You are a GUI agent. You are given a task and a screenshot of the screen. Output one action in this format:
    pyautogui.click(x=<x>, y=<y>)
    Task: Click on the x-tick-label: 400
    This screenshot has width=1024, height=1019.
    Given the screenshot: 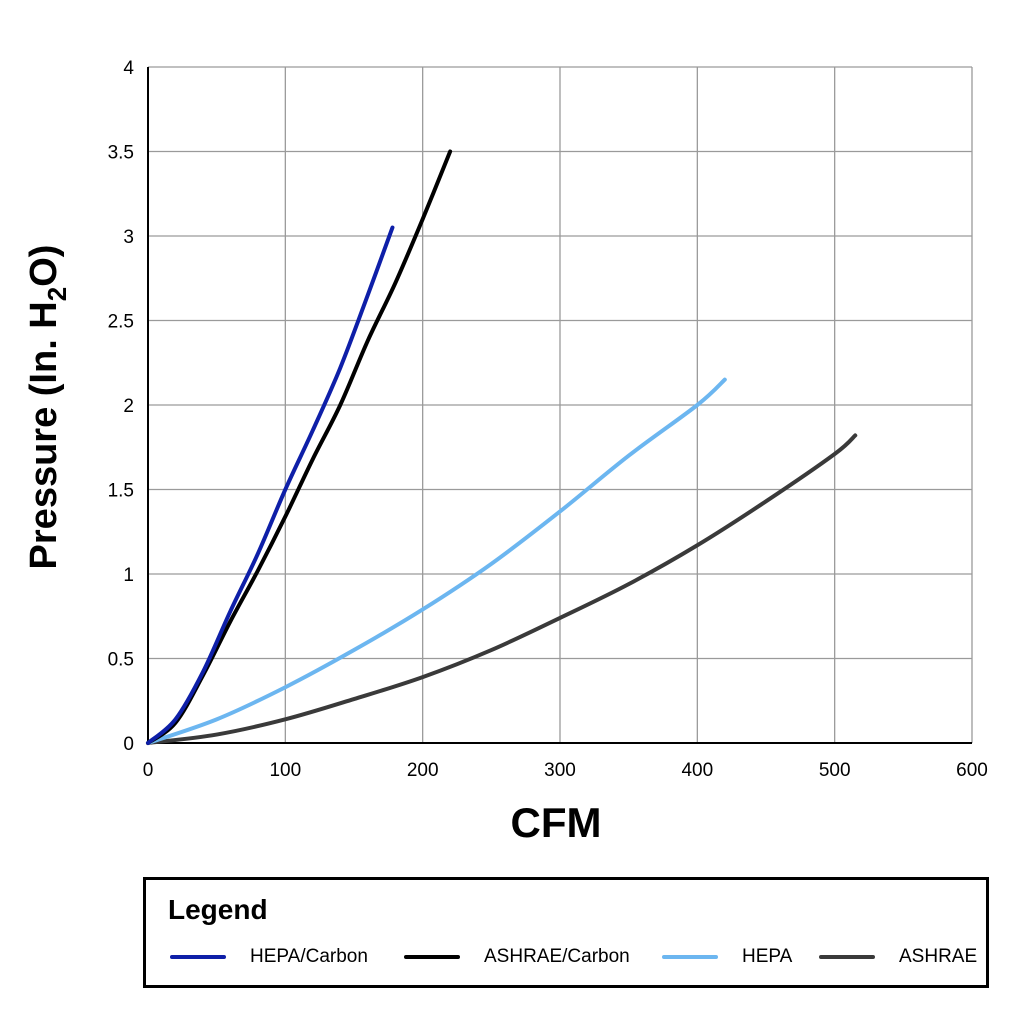 What is the action you would take?
    pyautogui.click(x=697, y=770)
    